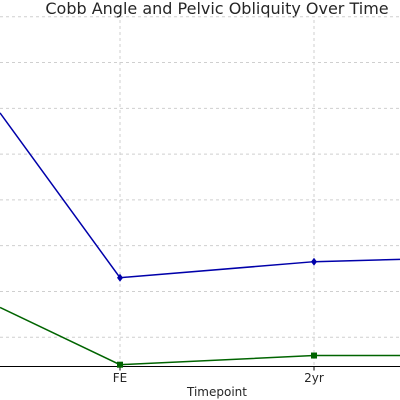 The width and height of the screenshot is (400, 400). What do you see at coordinates (218, 375) in the screenshot?
I see `x-tick-layer: FE 2yr` at bounding box center [218, 375].